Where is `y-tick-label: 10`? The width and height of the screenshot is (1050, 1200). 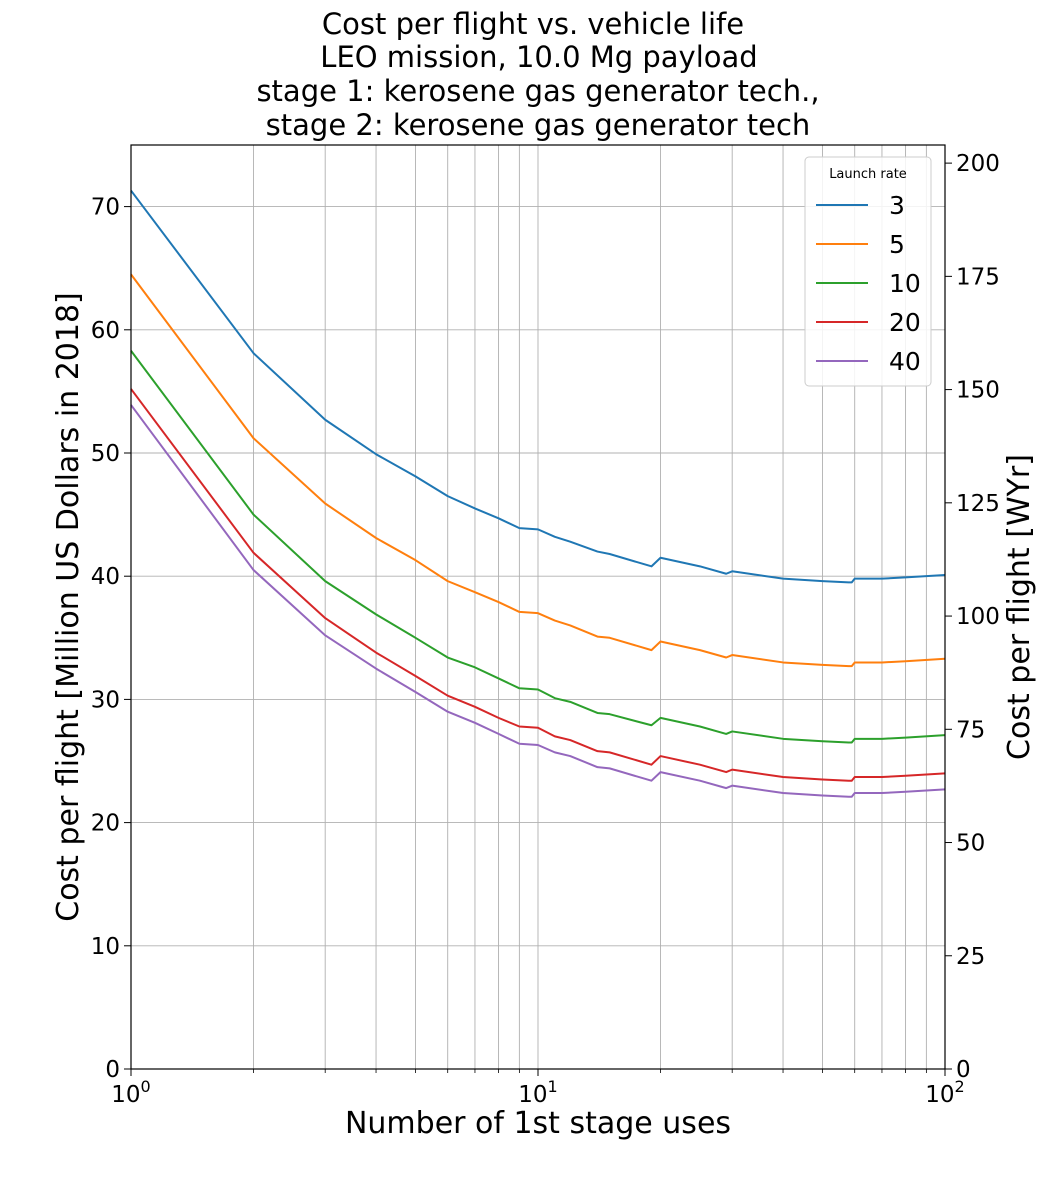 y-tick-label: 10 is located at coordinates (105, 947).